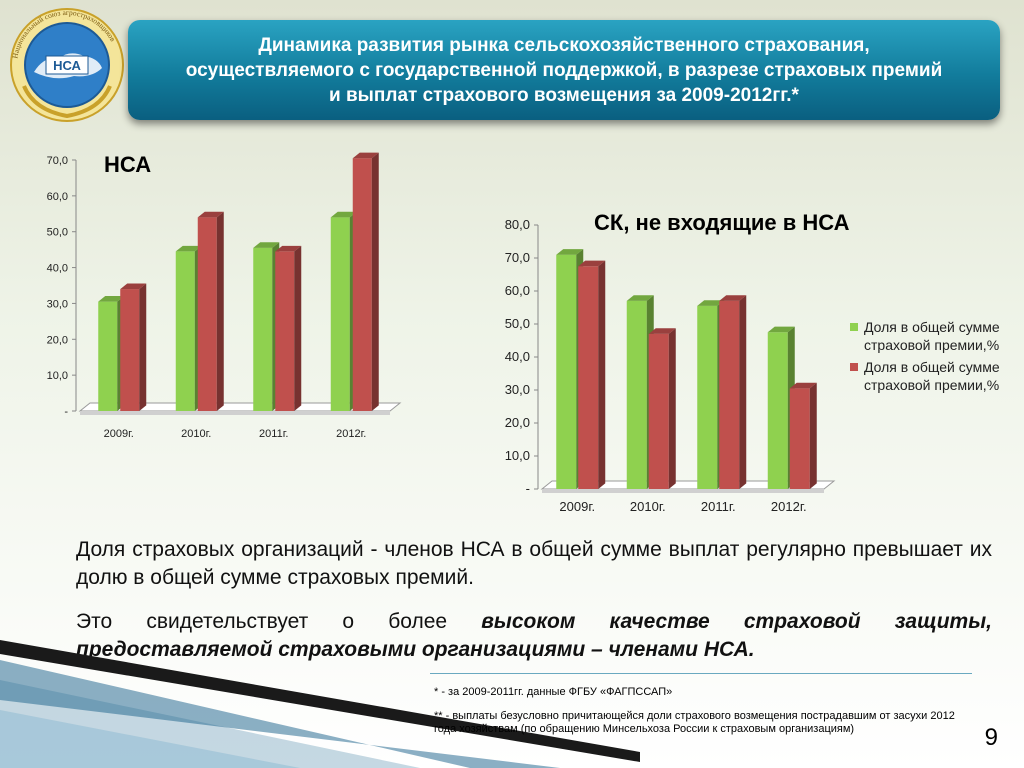 This screenshot has width=1024, height=768. I want to click on decorative-stripes, so click(320, 704).